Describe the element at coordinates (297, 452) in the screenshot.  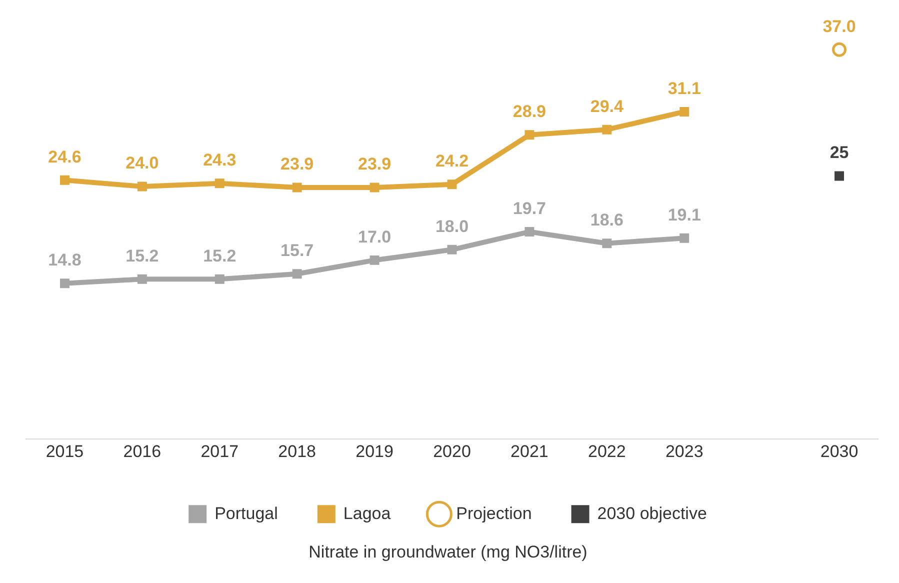
I see `x-tick-label: 2018` at that location.